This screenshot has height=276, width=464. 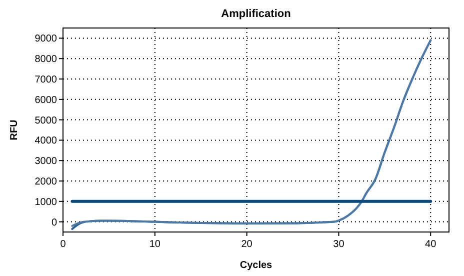 I want to click on x-tick-label: 40, so click(x=431, y=244).